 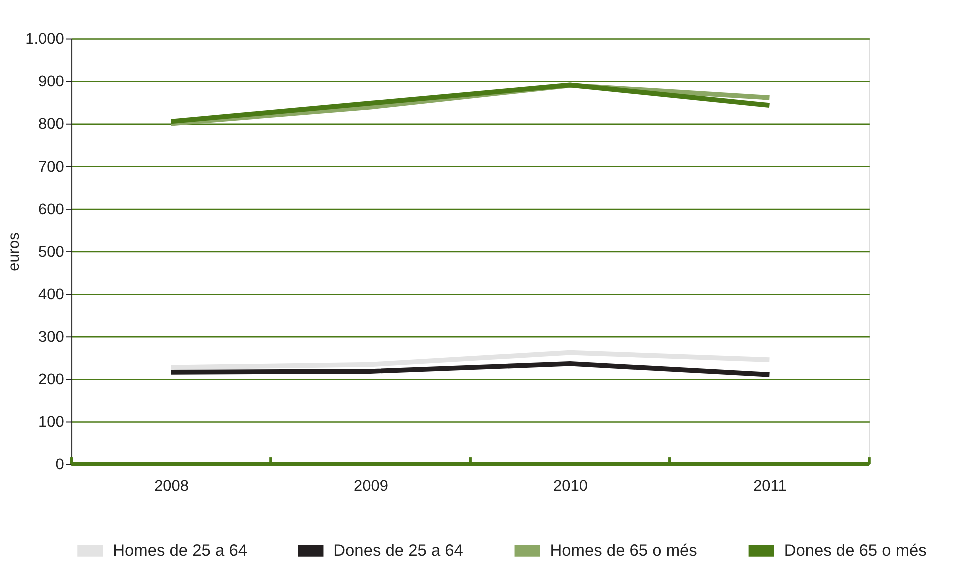 What do you see at coordinates (60, 465) in the screenshot?
I see `y-tick-label: 0` at bounding box center [60, 465].